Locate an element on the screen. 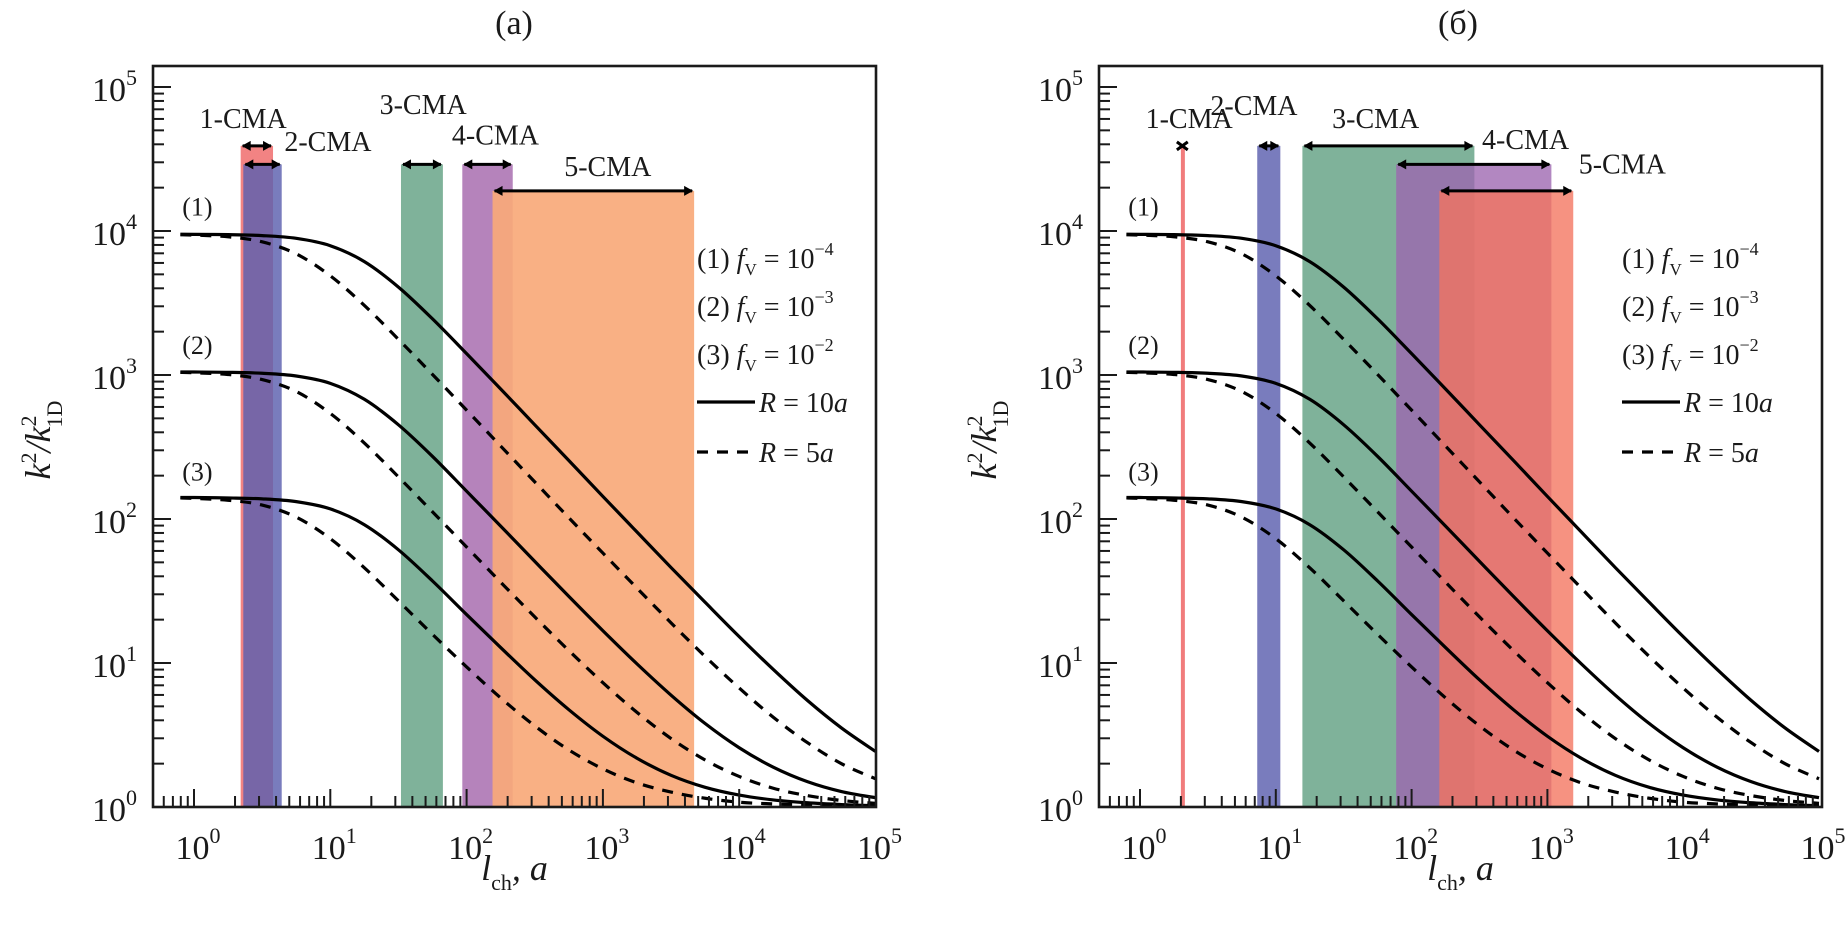 The width and height of the screenshot is (1847, 931). panel-title: (a) is located at coordinates (514, 23).